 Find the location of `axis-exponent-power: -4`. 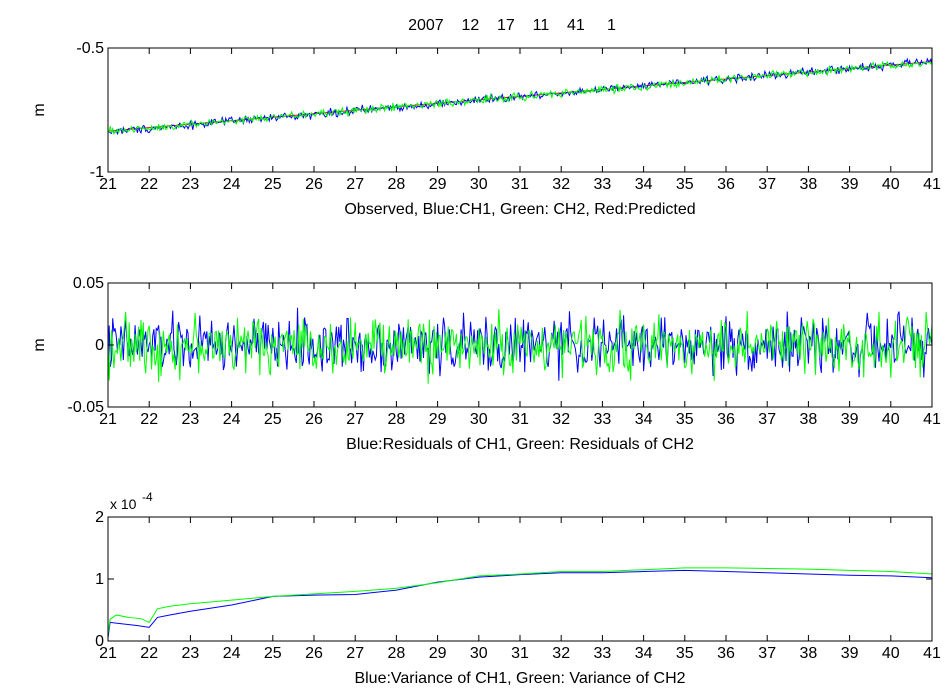

axis-exponent-power: -4 is located at coordinates (147, 497).